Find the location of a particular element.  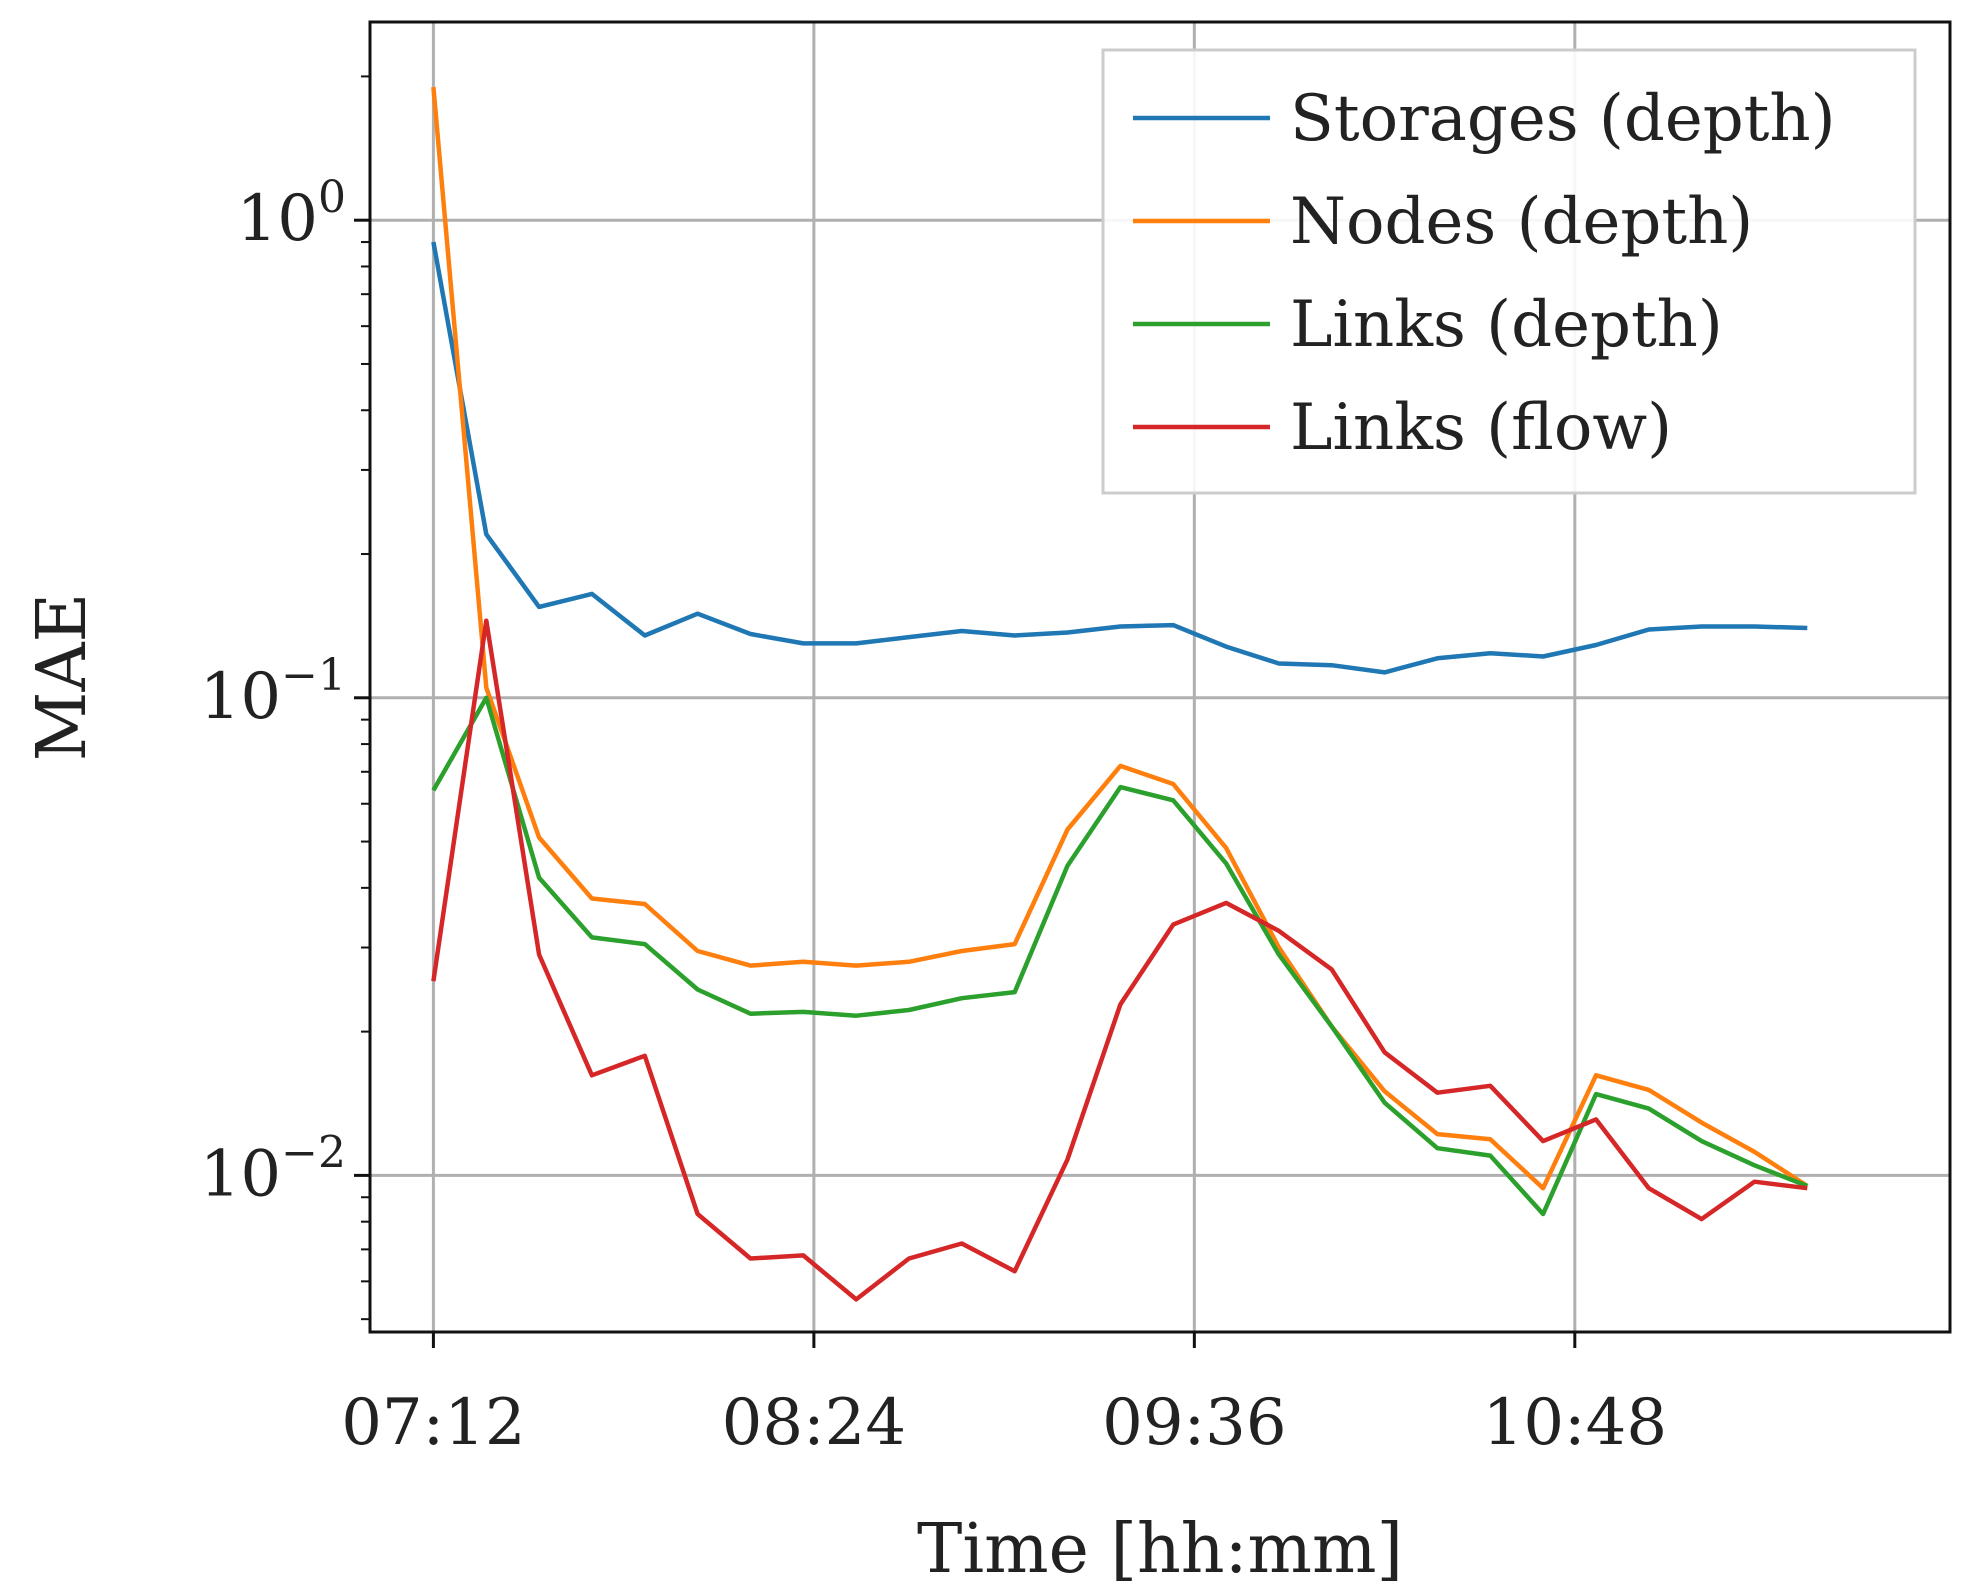

legend-label: Nodes (depth) is located at coordinates (1521, 222).